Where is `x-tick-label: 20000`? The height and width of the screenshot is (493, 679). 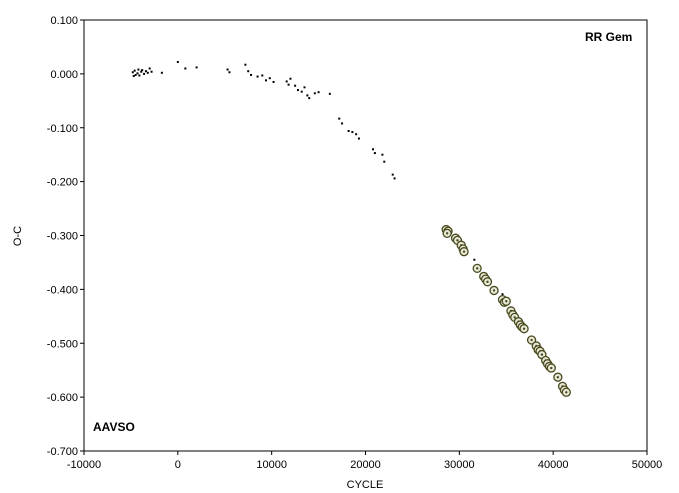 x-tick-label: 20000 is located at coordinates (365, 465).